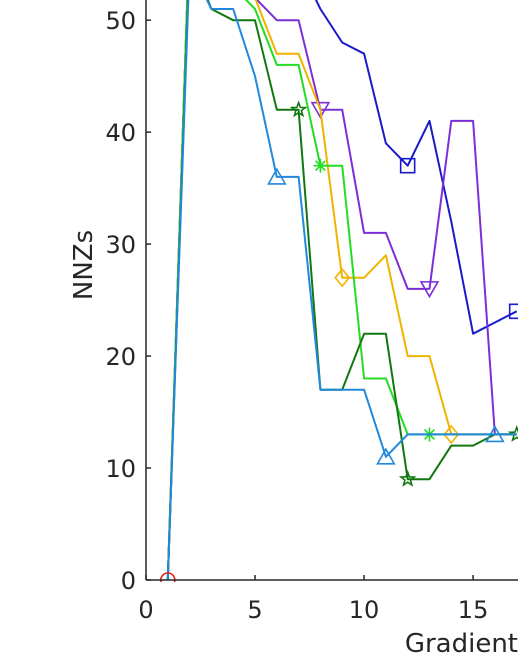 The image size is (518, 670). What do you see at coordinates (473, 610) in the screenshot?
I see `x-tick-label: 15` at bounding box center [473, 610].